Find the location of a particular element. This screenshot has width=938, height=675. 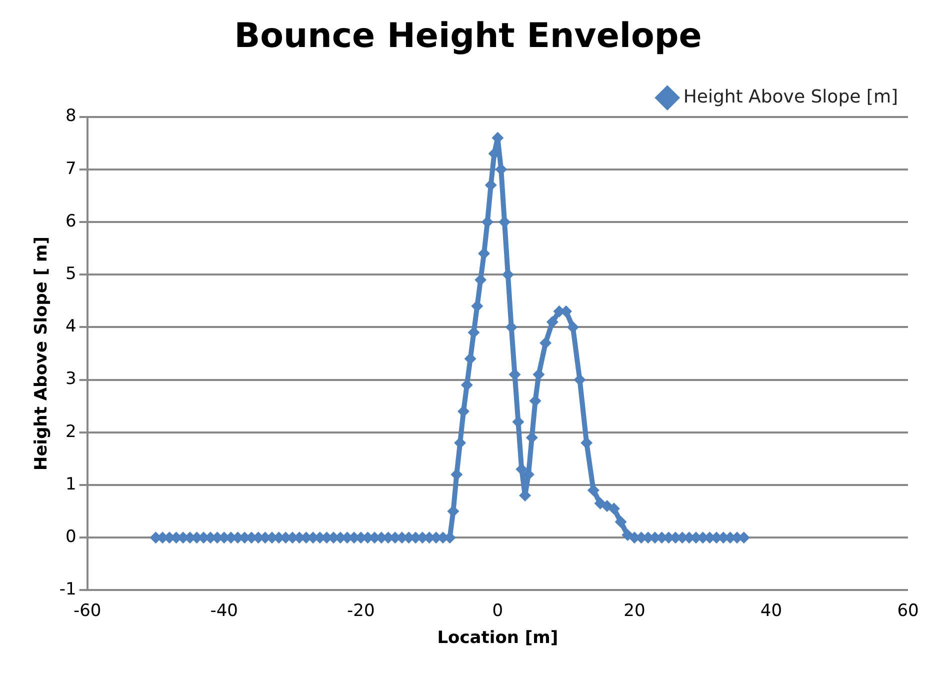

x-tick-label: -40 is located at coordinates (224, 610).